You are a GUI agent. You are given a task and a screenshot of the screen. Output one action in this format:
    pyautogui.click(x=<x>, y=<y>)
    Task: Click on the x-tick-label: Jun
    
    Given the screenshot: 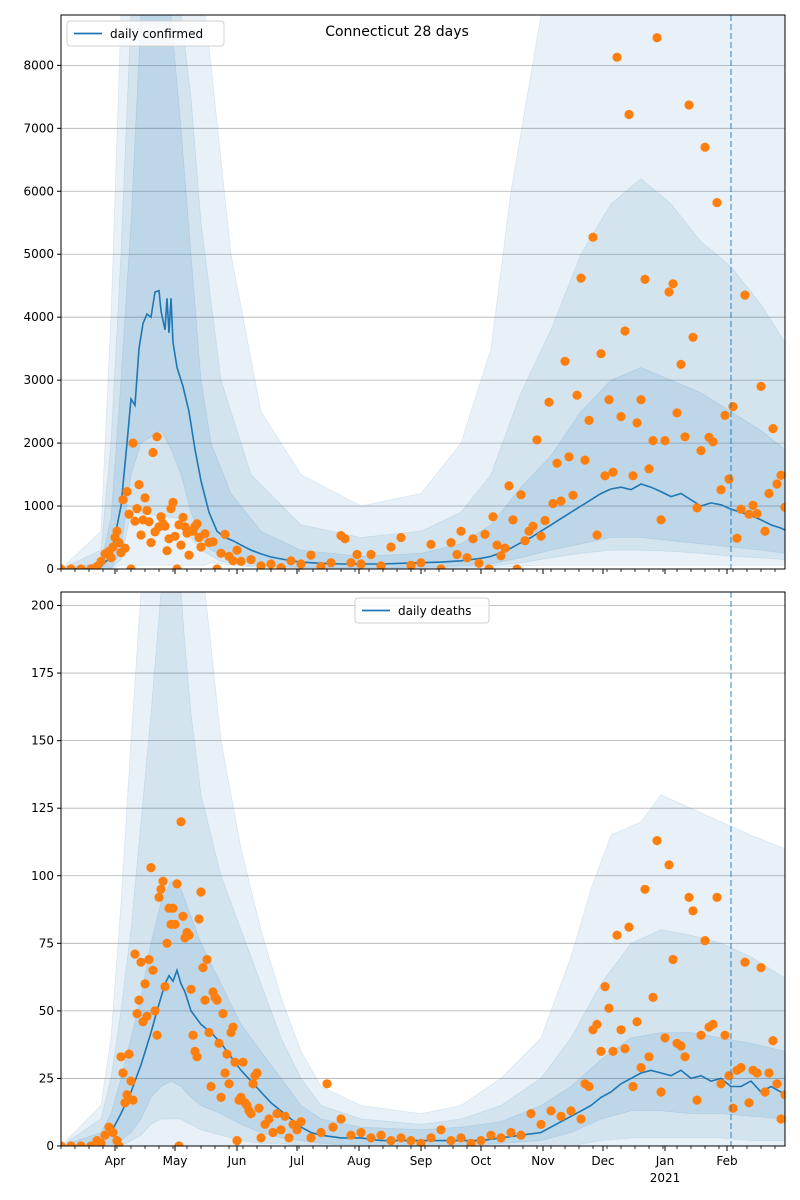 What is the action you would take?
    pyautogui.click(x=237, y=1161)
    